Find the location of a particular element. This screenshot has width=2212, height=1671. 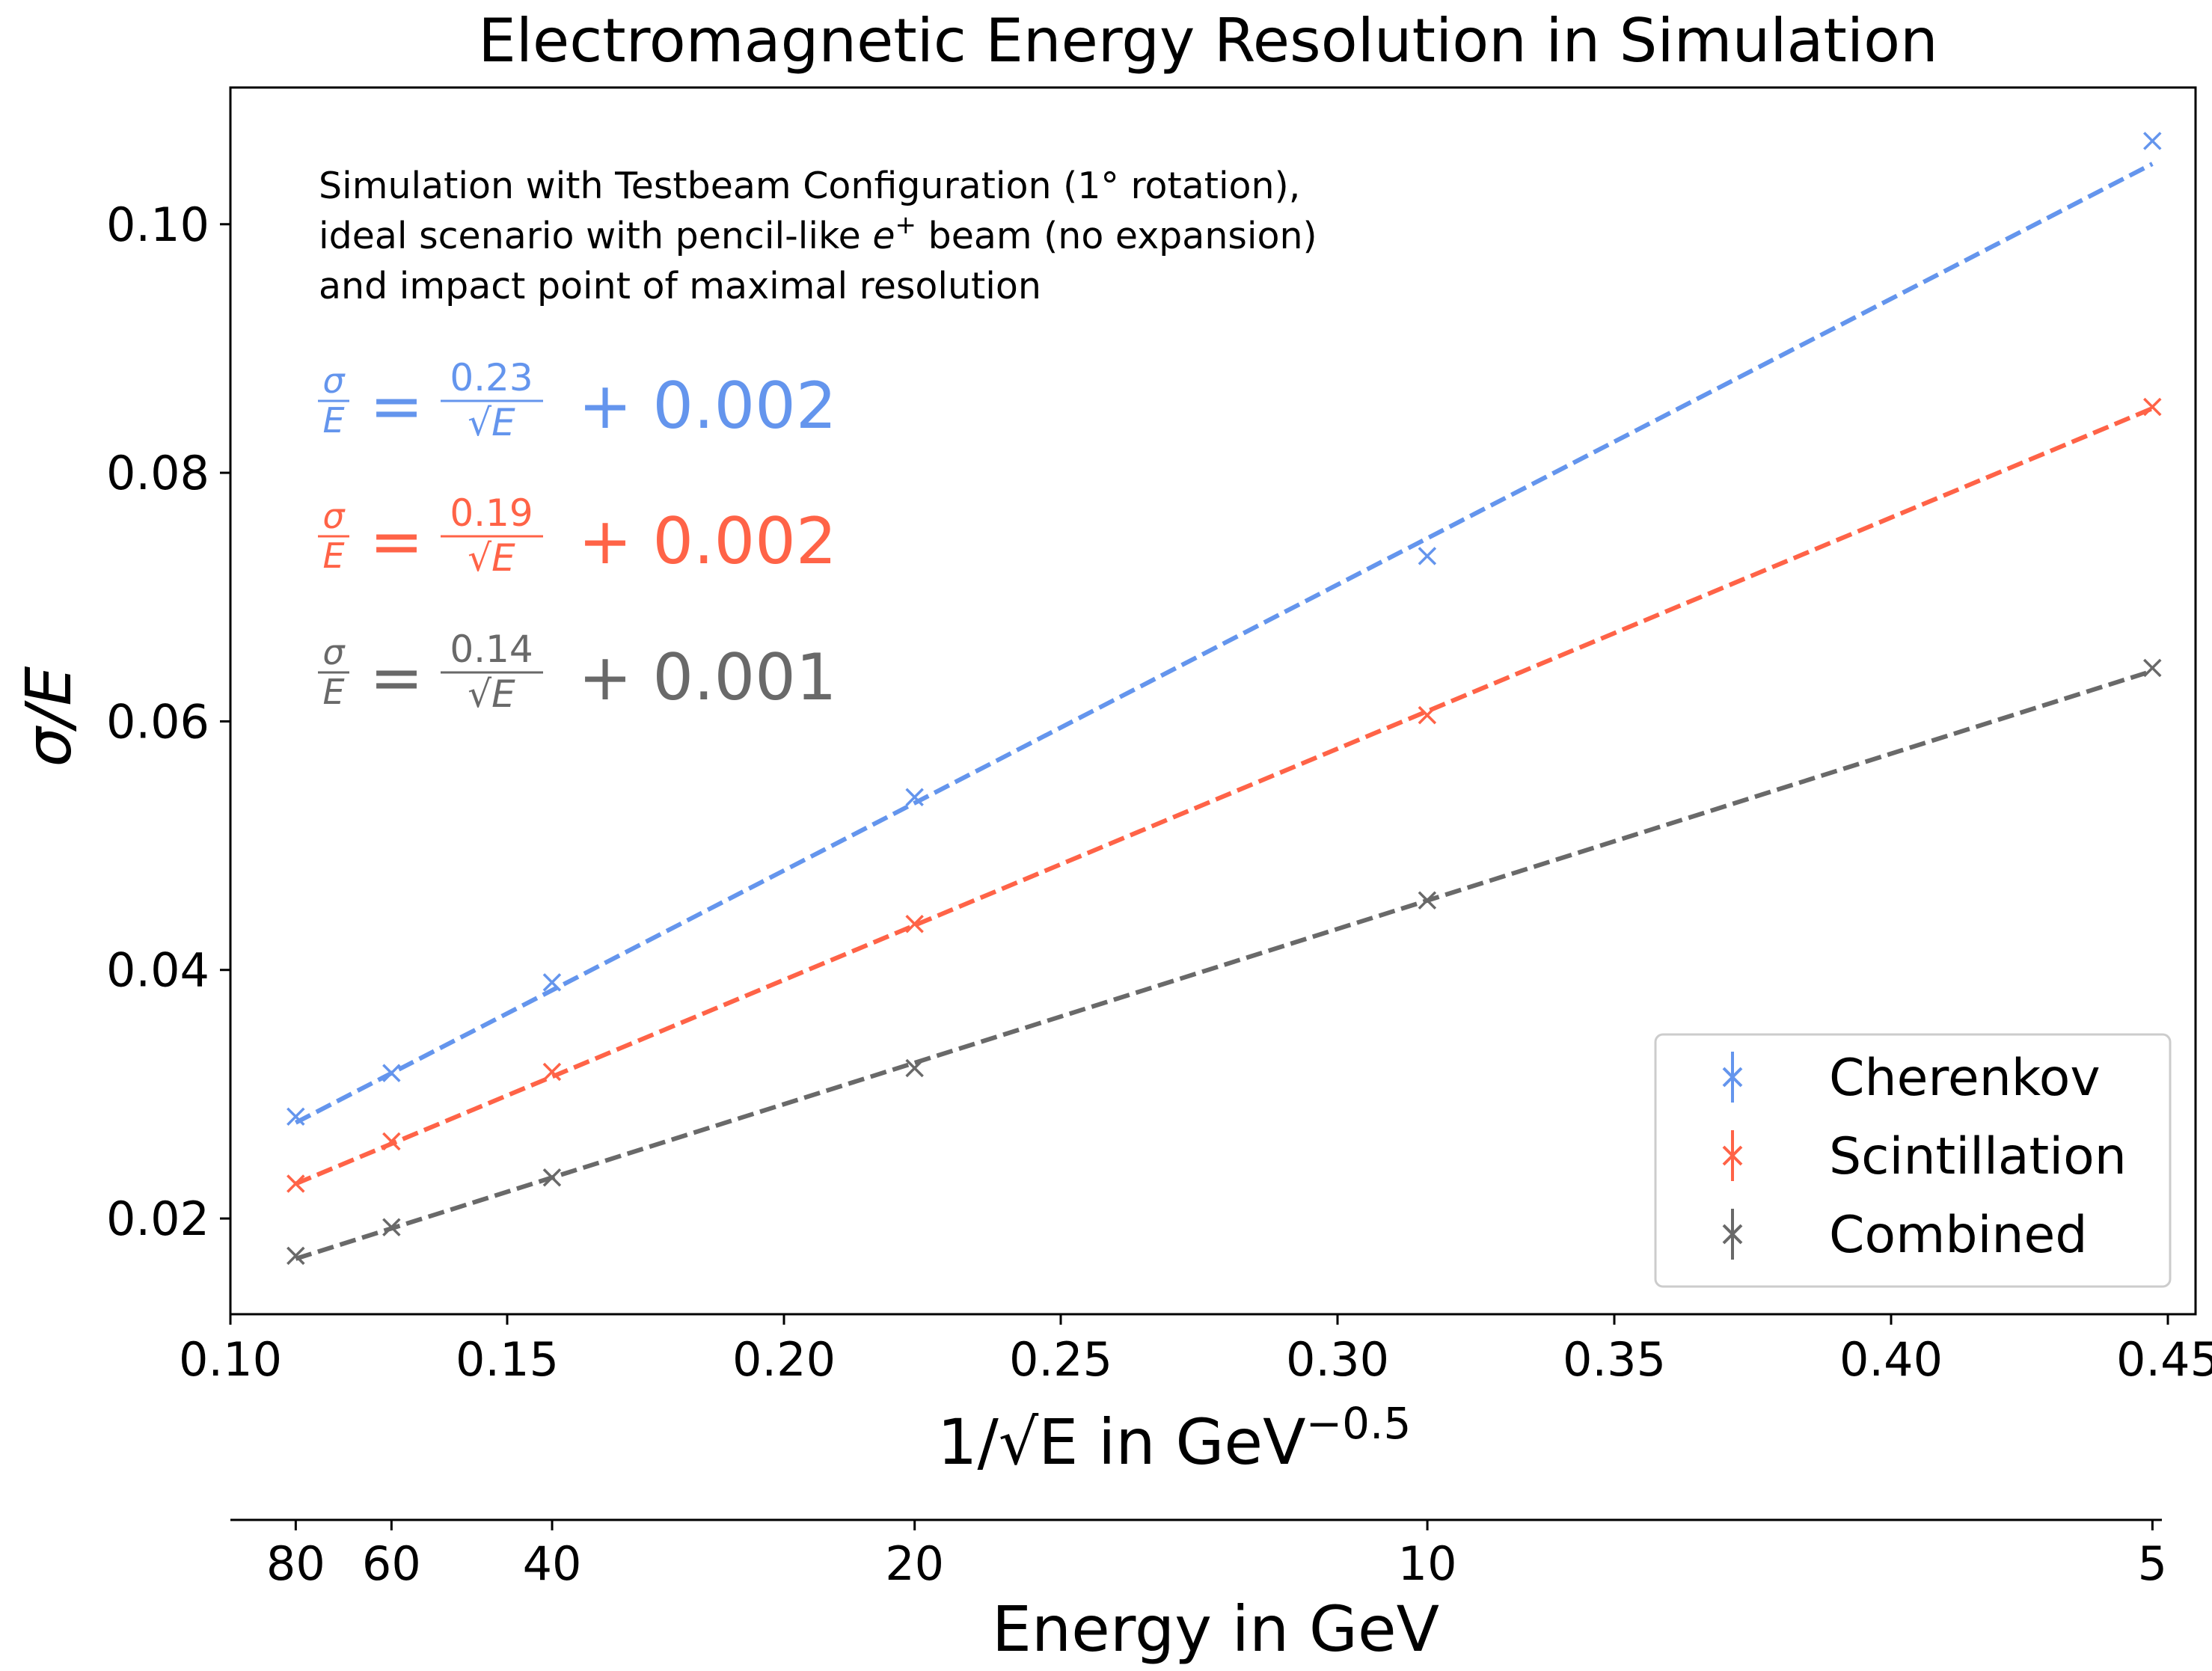

legend: Cherenkov Scintillation Combined is located at coordinates (1913, 1160).